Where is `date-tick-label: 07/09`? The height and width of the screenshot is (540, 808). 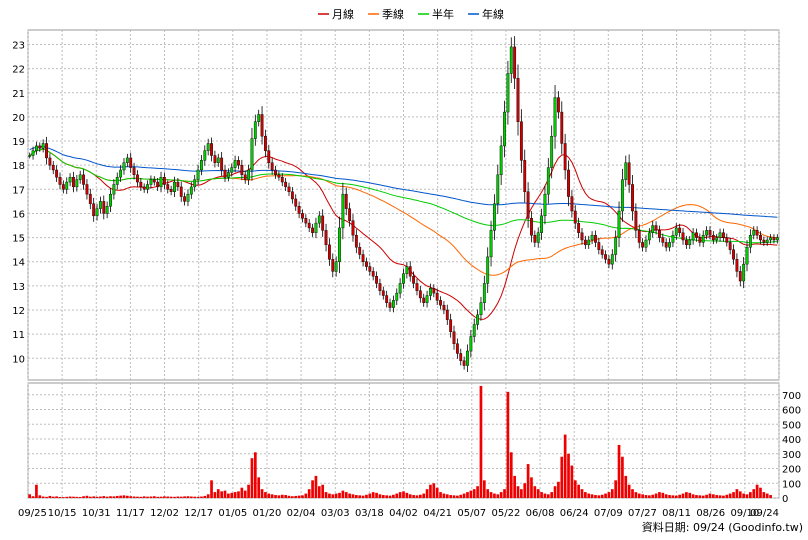
date-tick-label: 07/09 is located at coordinates (608, 513).